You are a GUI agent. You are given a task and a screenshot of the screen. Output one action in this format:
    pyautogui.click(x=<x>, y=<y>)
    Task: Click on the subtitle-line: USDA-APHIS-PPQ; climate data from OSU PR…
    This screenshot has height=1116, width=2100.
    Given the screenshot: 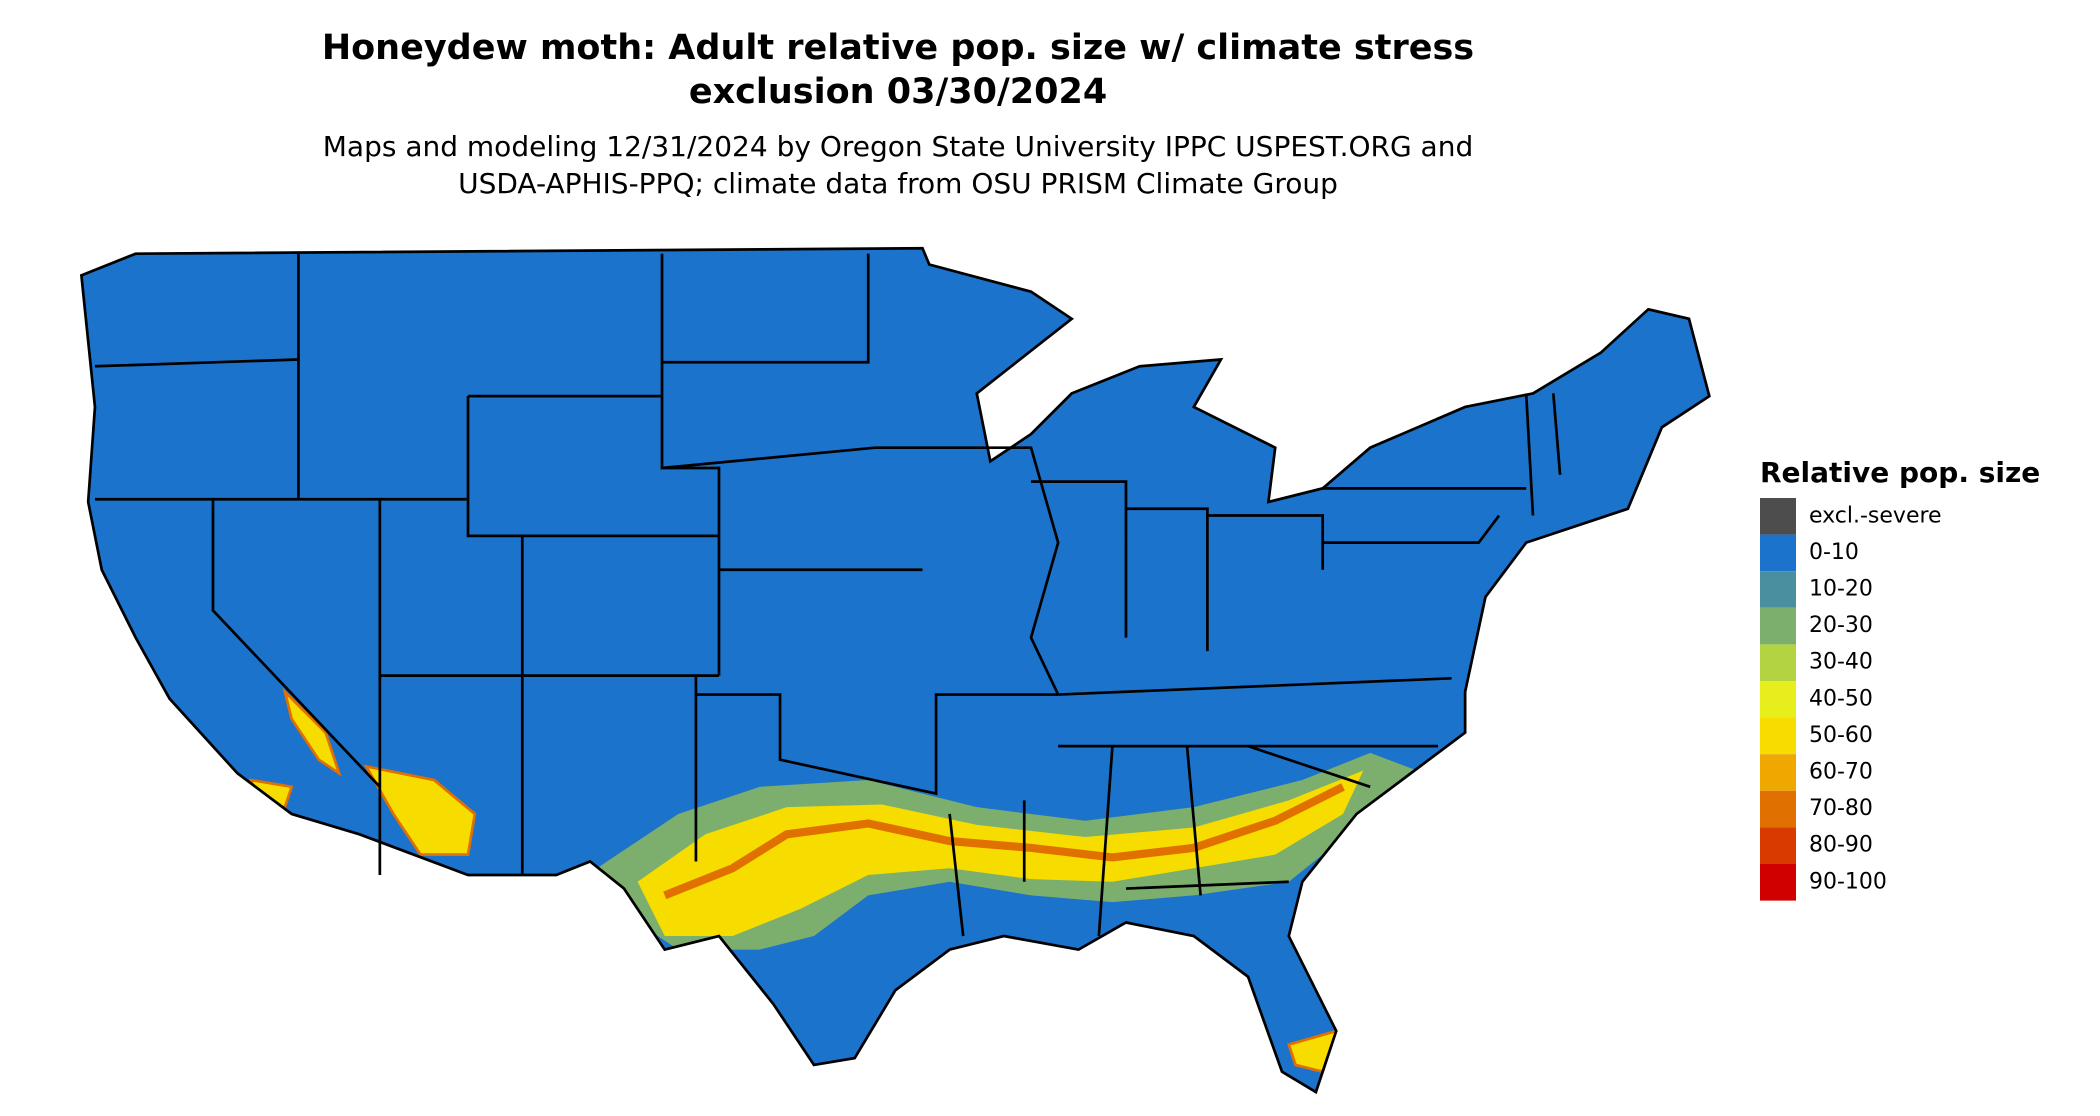 What is the action you would take?
    pyautogui.click(x=898, y=183)
    